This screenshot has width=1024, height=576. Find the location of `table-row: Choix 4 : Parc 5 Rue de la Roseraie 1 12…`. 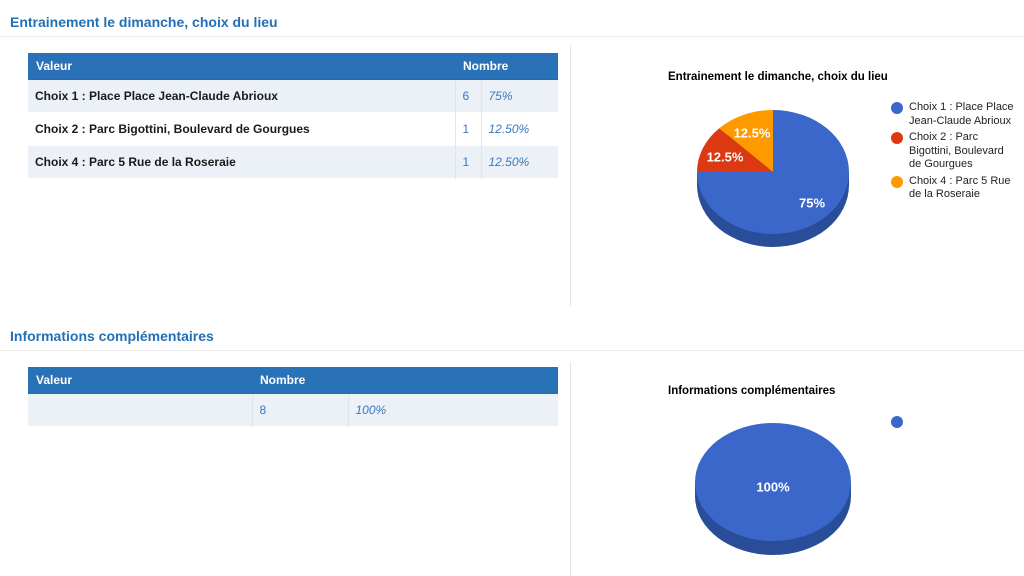

table-row: Choix 4 : Parc 5 Rue de la Roseraie 1 12… is located at coordinates (293, 162).